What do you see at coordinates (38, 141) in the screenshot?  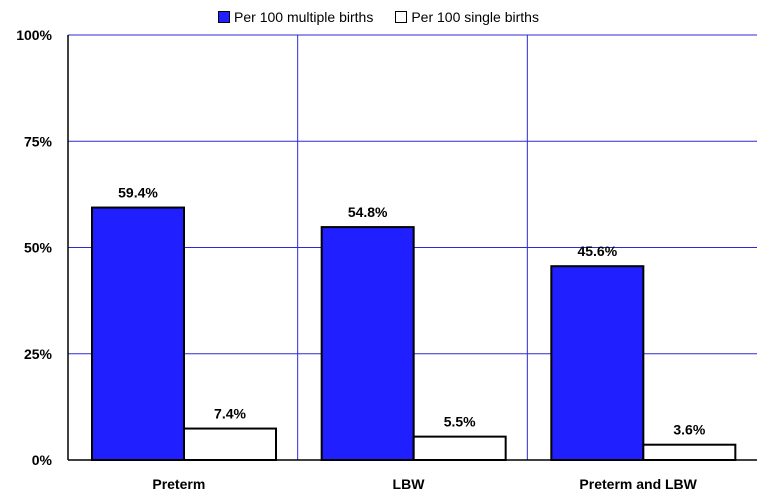 I see `y-tick-label: 75%` at bounding box center [38, 141].